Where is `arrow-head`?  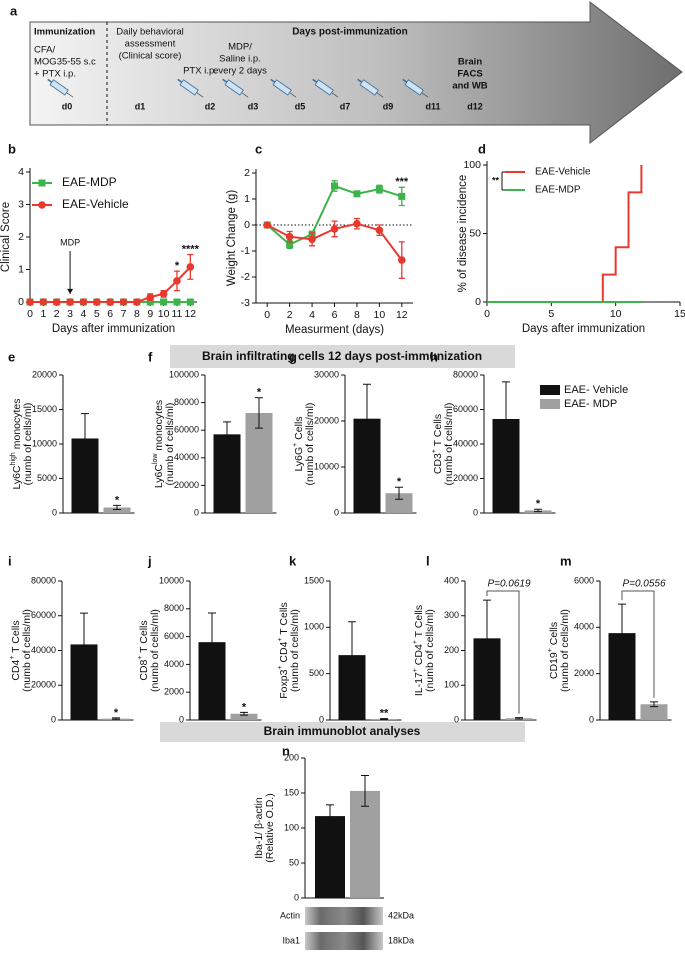
arrow-head is located at coordinates (70, 291).